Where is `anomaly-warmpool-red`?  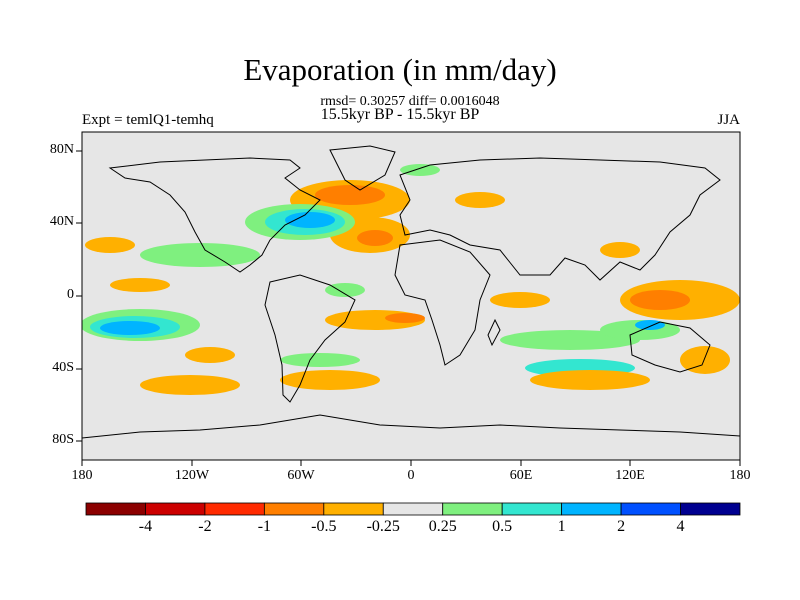 anomaly-warmpool-red is located at coordinates (660, 300).